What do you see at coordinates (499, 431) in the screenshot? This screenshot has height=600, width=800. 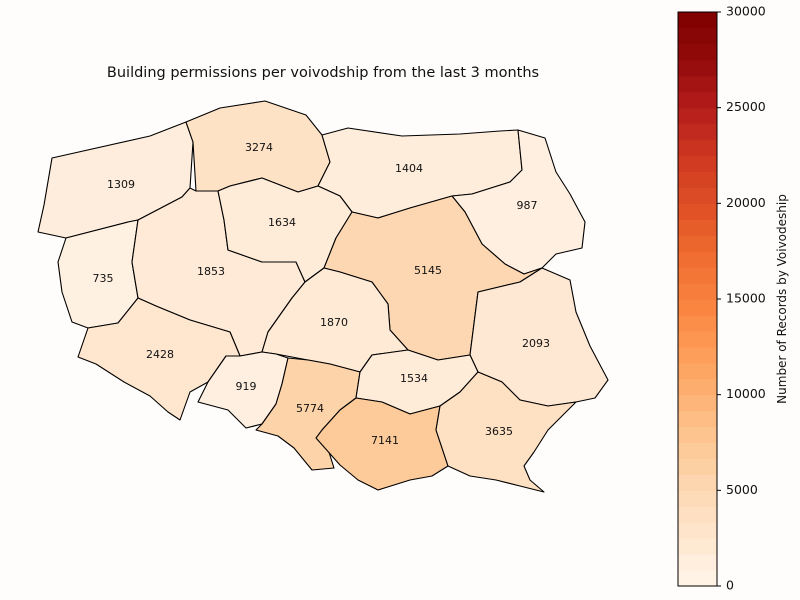 I see `value-label-podkarpackie: 3635` at bounding box center [499, 431].